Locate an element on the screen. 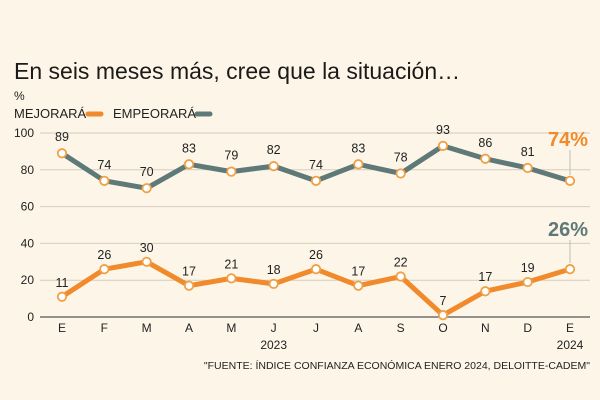  data-label: 7 is located at coordinates (443, 301).